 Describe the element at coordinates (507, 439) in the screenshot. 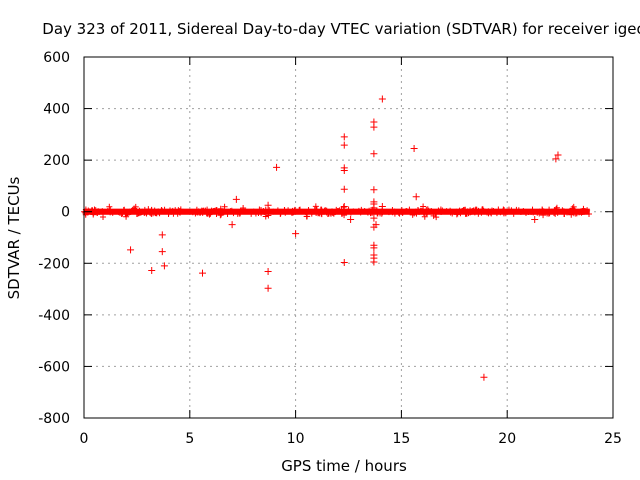

I see `x-tick-label: 20` at that location.